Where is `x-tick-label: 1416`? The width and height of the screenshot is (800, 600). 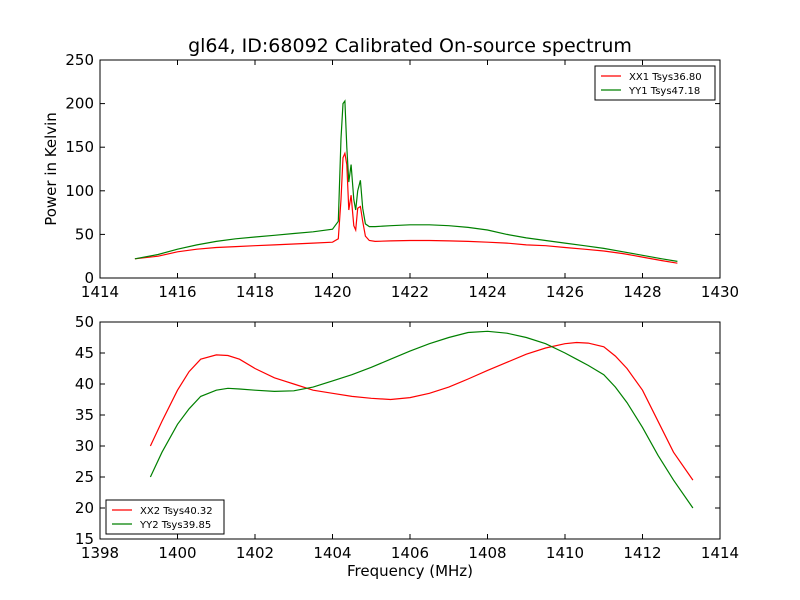
x-tick-label: 1416 is located at coordinates (177, 292).